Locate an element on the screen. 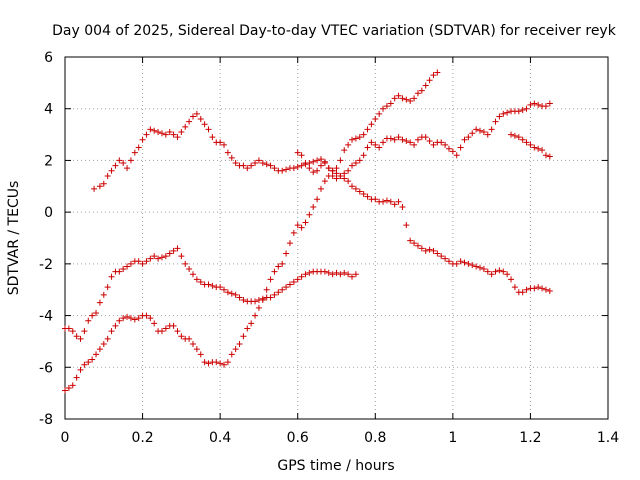 The height and width of the screenshot is (480, 640). y-axis-label: SDTVAR / TECUs is located at coordinates (14, 238).